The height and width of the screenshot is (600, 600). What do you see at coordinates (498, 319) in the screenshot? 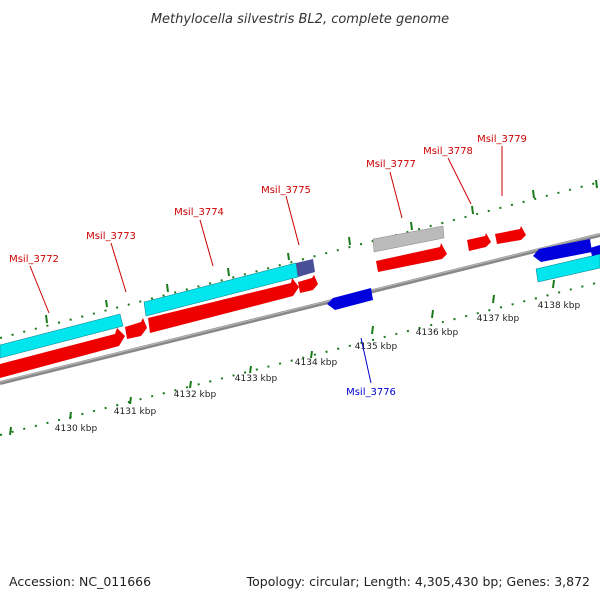
I see `tick-label-4137: 4137 kbp` at bounding box center [498, 319].